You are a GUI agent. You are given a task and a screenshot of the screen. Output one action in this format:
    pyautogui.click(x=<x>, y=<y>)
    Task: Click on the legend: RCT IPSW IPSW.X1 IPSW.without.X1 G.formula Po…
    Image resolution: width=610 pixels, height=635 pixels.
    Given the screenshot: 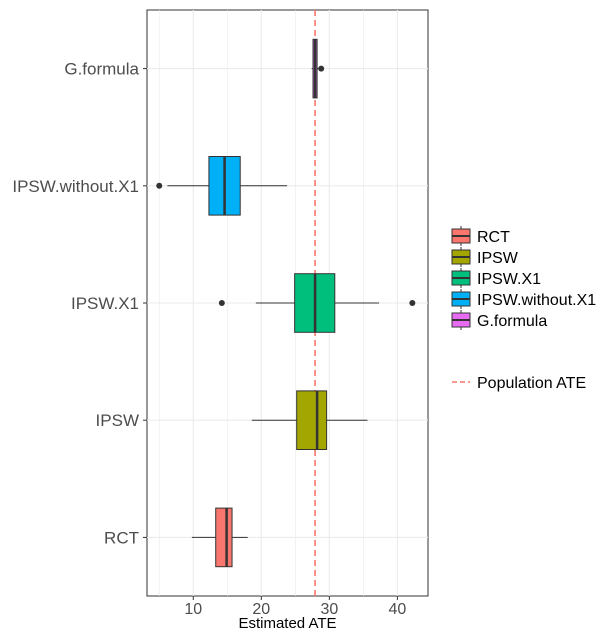 What is the action you would take?
    pyautogui.click(x=523, y=309)
    